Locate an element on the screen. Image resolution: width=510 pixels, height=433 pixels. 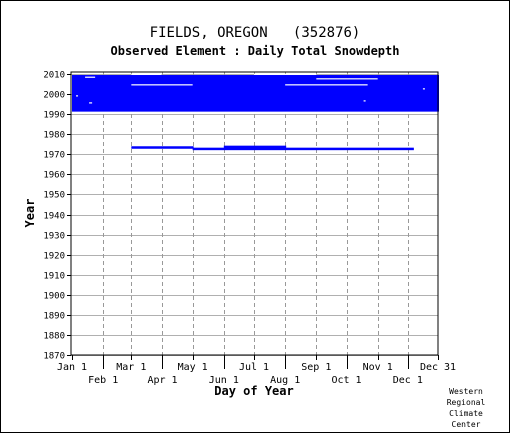
x-tick-label: Oct 1 is located at coordinates (346, 380).